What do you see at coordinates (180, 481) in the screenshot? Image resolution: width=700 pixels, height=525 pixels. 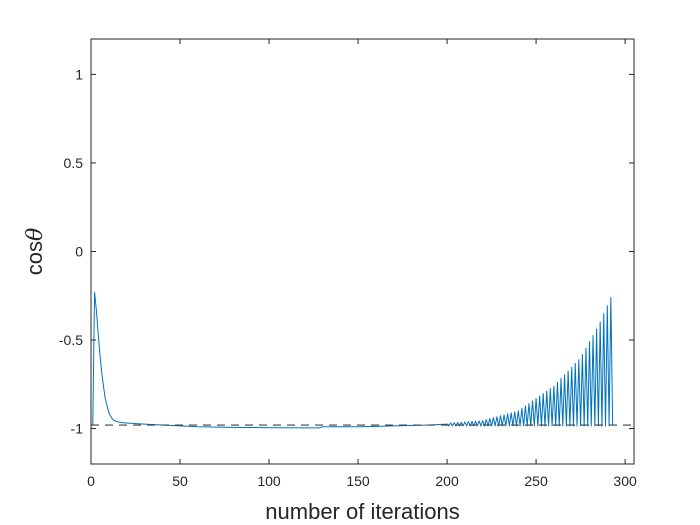 I see `x-tick-label: 50` at bounding box center [180, 481].